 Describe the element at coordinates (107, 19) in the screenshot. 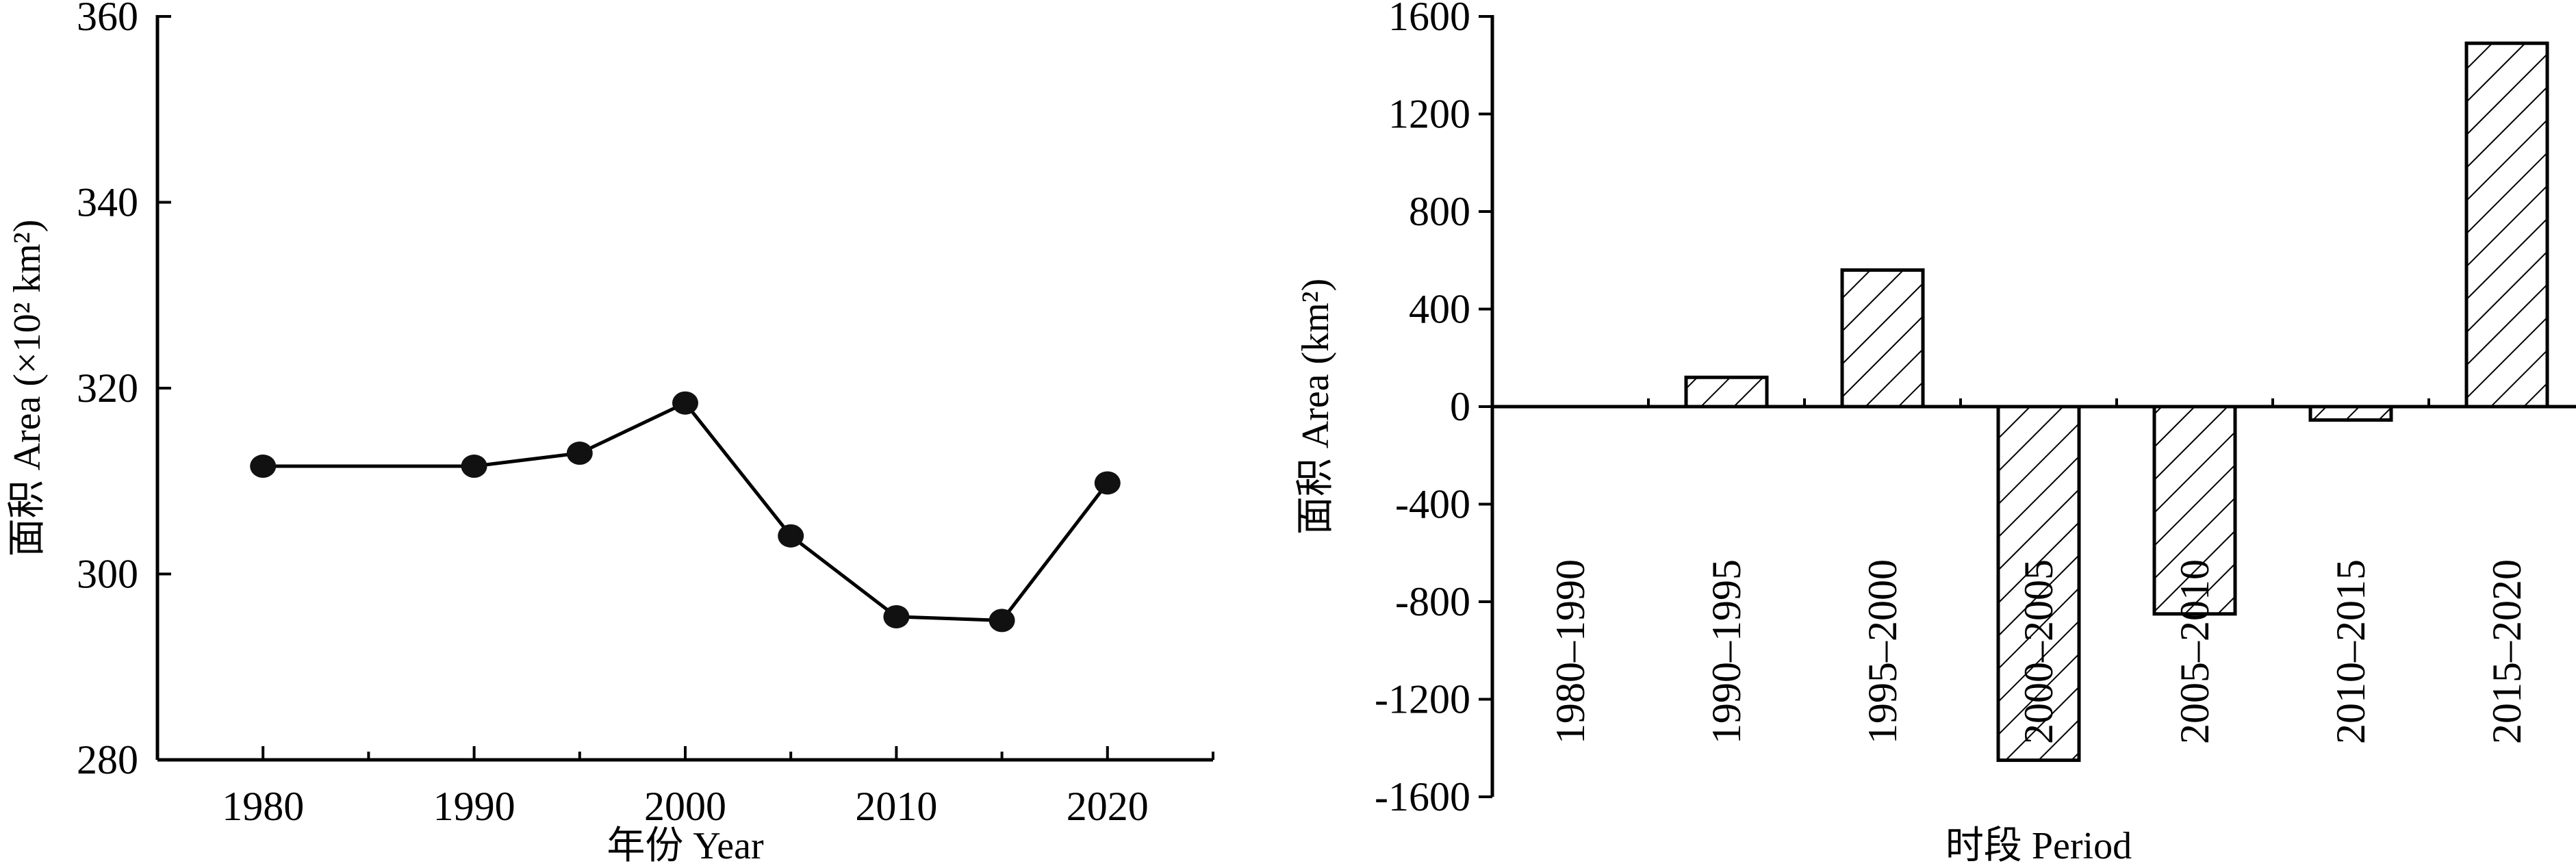

I see `y-tick-label: 360` at that location.